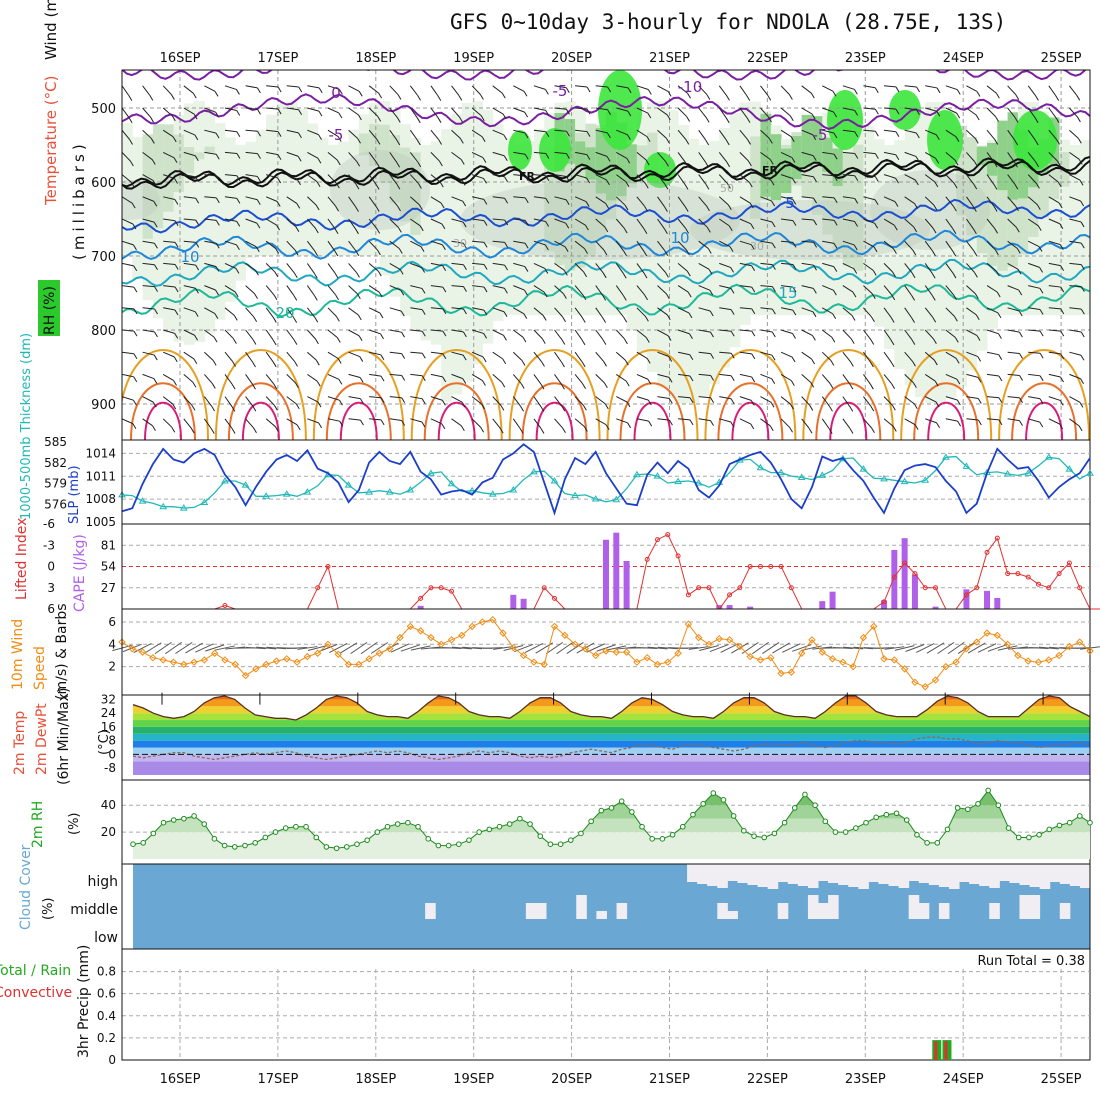  Describe the element at coordinates (865, 1079) in the screenshot. I see `bottom-axis-day-label: 23SEP` at that location.